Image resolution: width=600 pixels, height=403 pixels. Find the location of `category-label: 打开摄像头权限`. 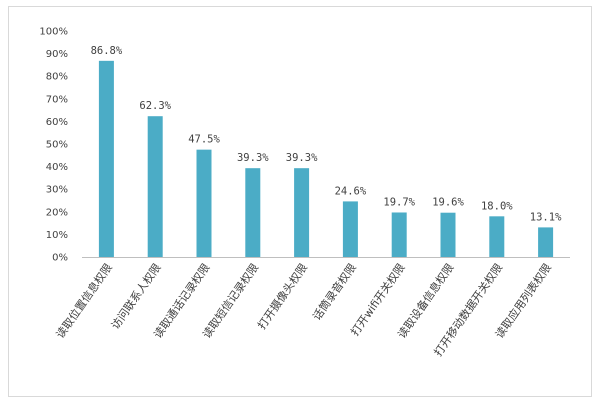

category-label: 打开摄像头权限 is located at coordinates (282, 296).